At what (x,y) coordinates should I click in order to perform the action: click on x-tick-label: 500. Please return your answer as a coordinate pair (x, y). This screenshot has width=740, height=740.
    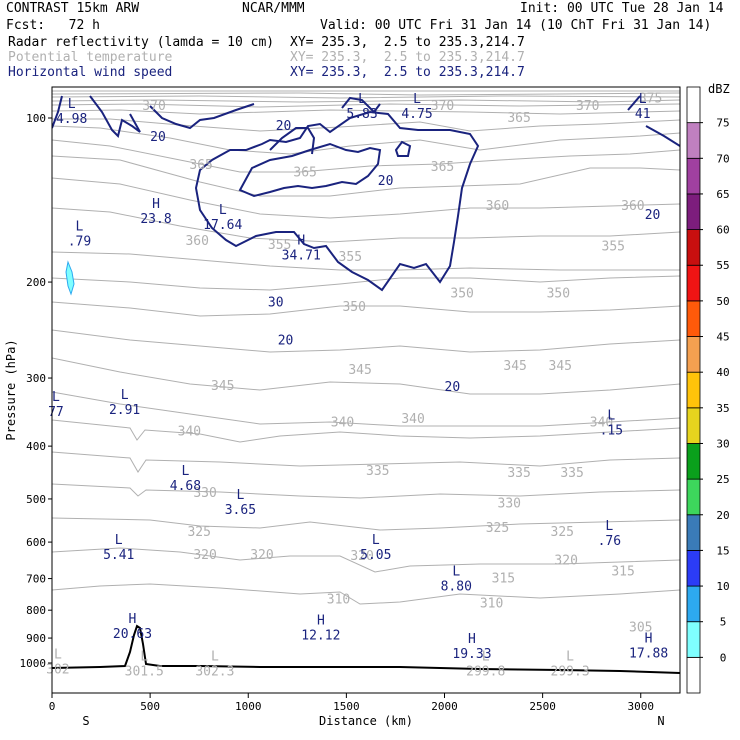
    Looking at the image, I should click on (150, 706).